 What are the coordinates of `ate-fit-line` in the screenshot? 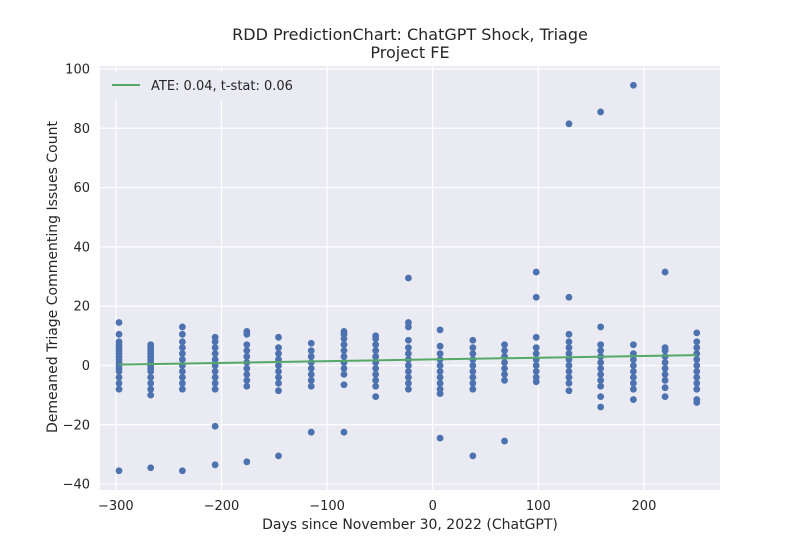 It's located at (407, 360).